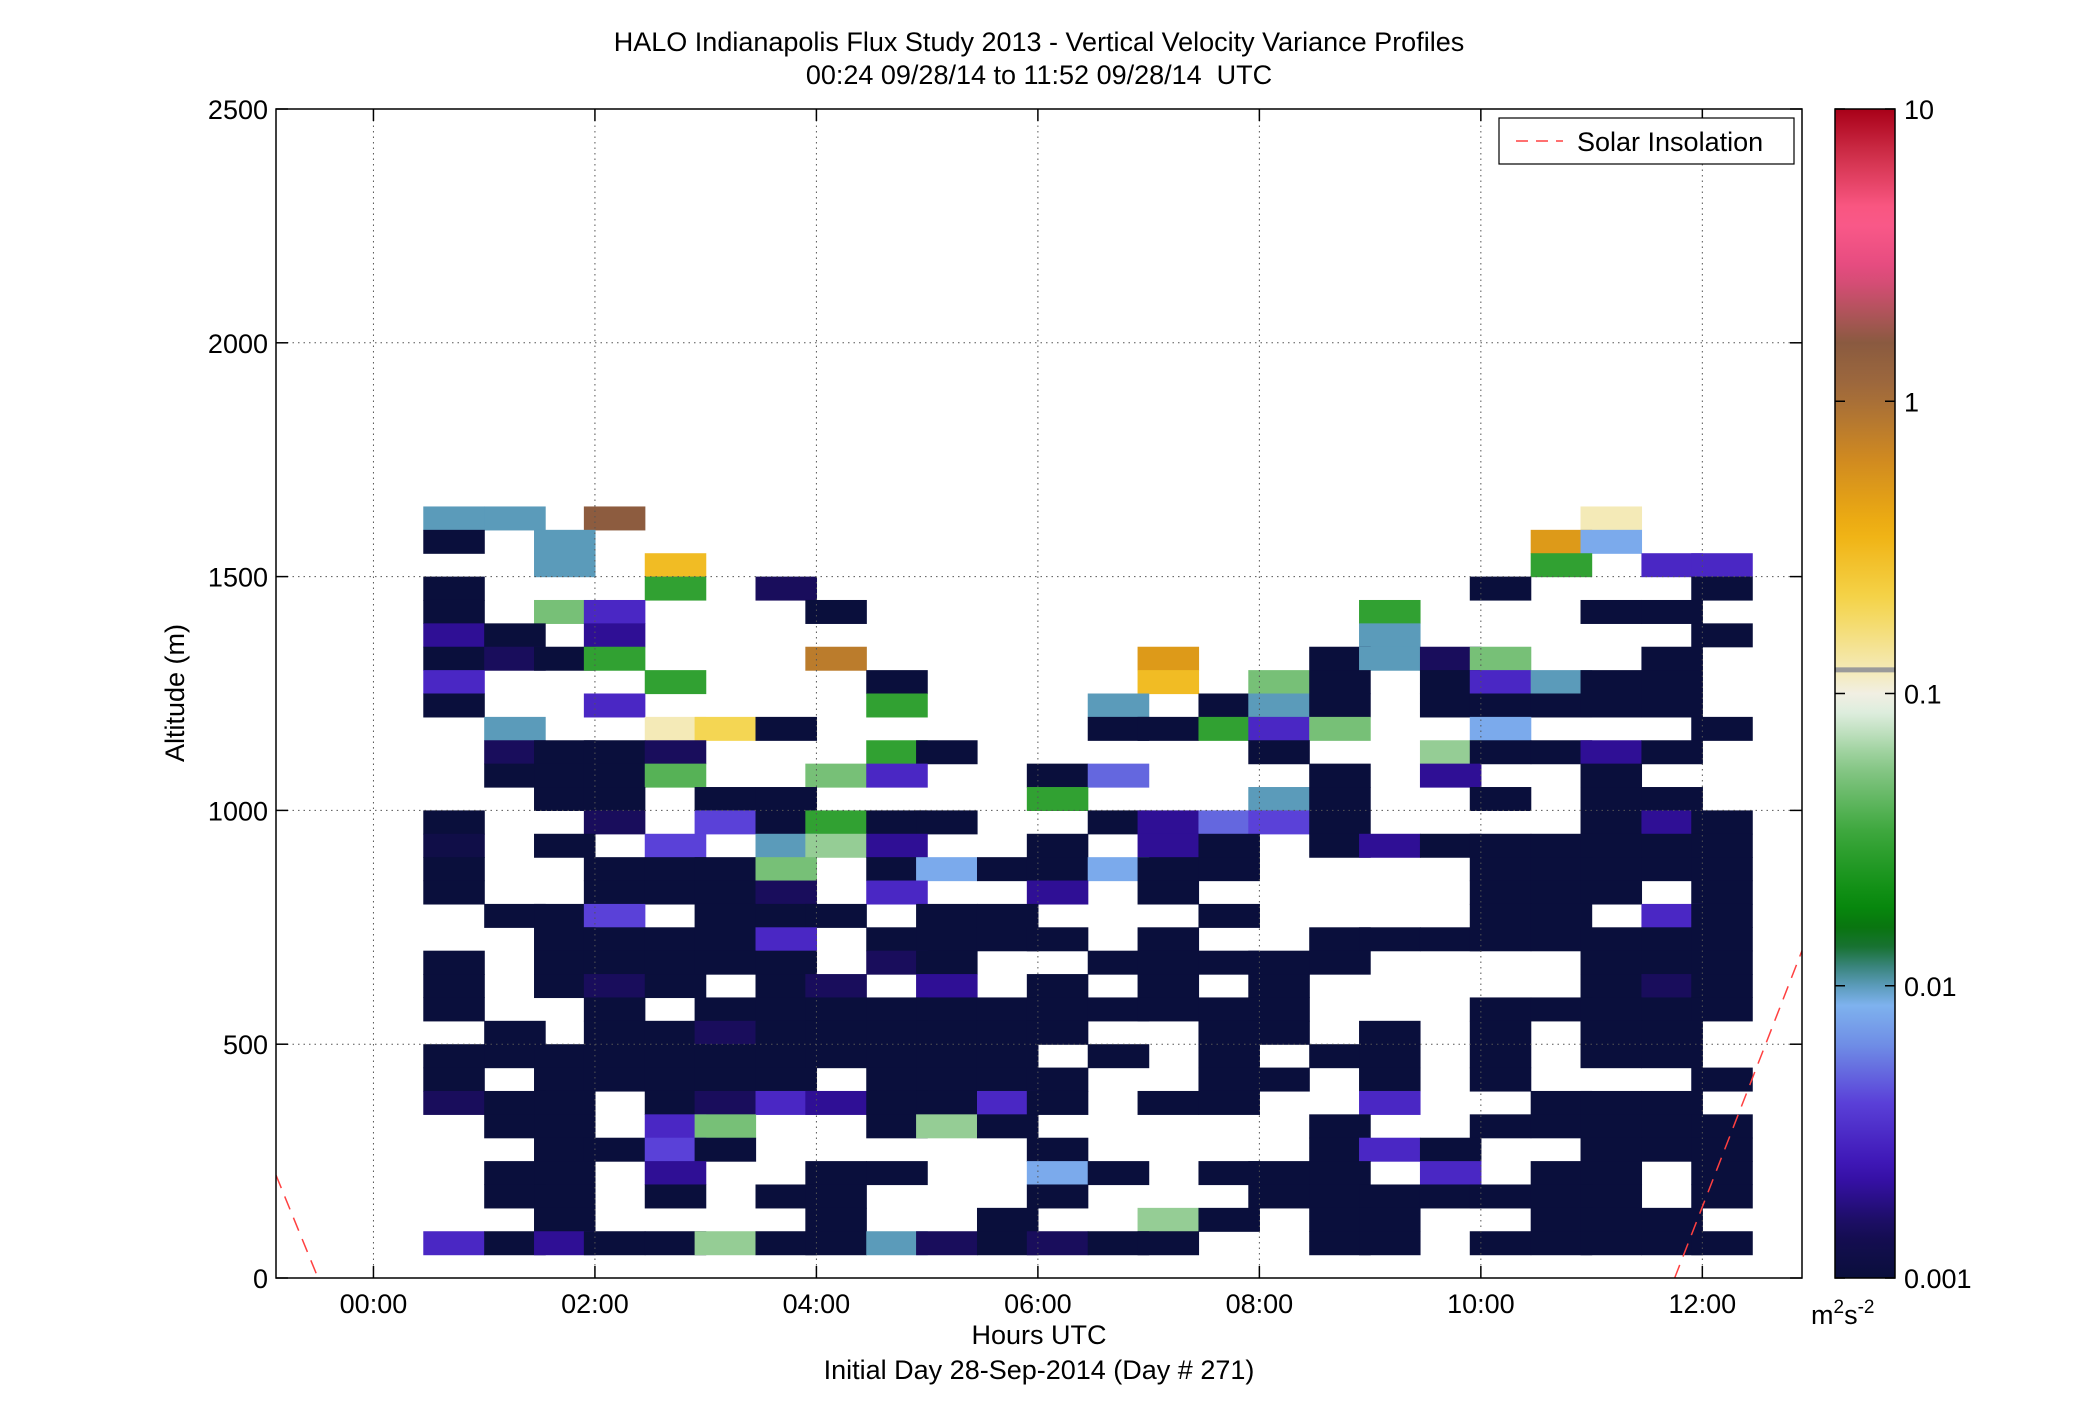 This screenshot has width=2098, height=1425. Describe the element at coordinates (1842, 1313) in the screenshot. I see `colorbar-unit-label: m2s-2` at that location.